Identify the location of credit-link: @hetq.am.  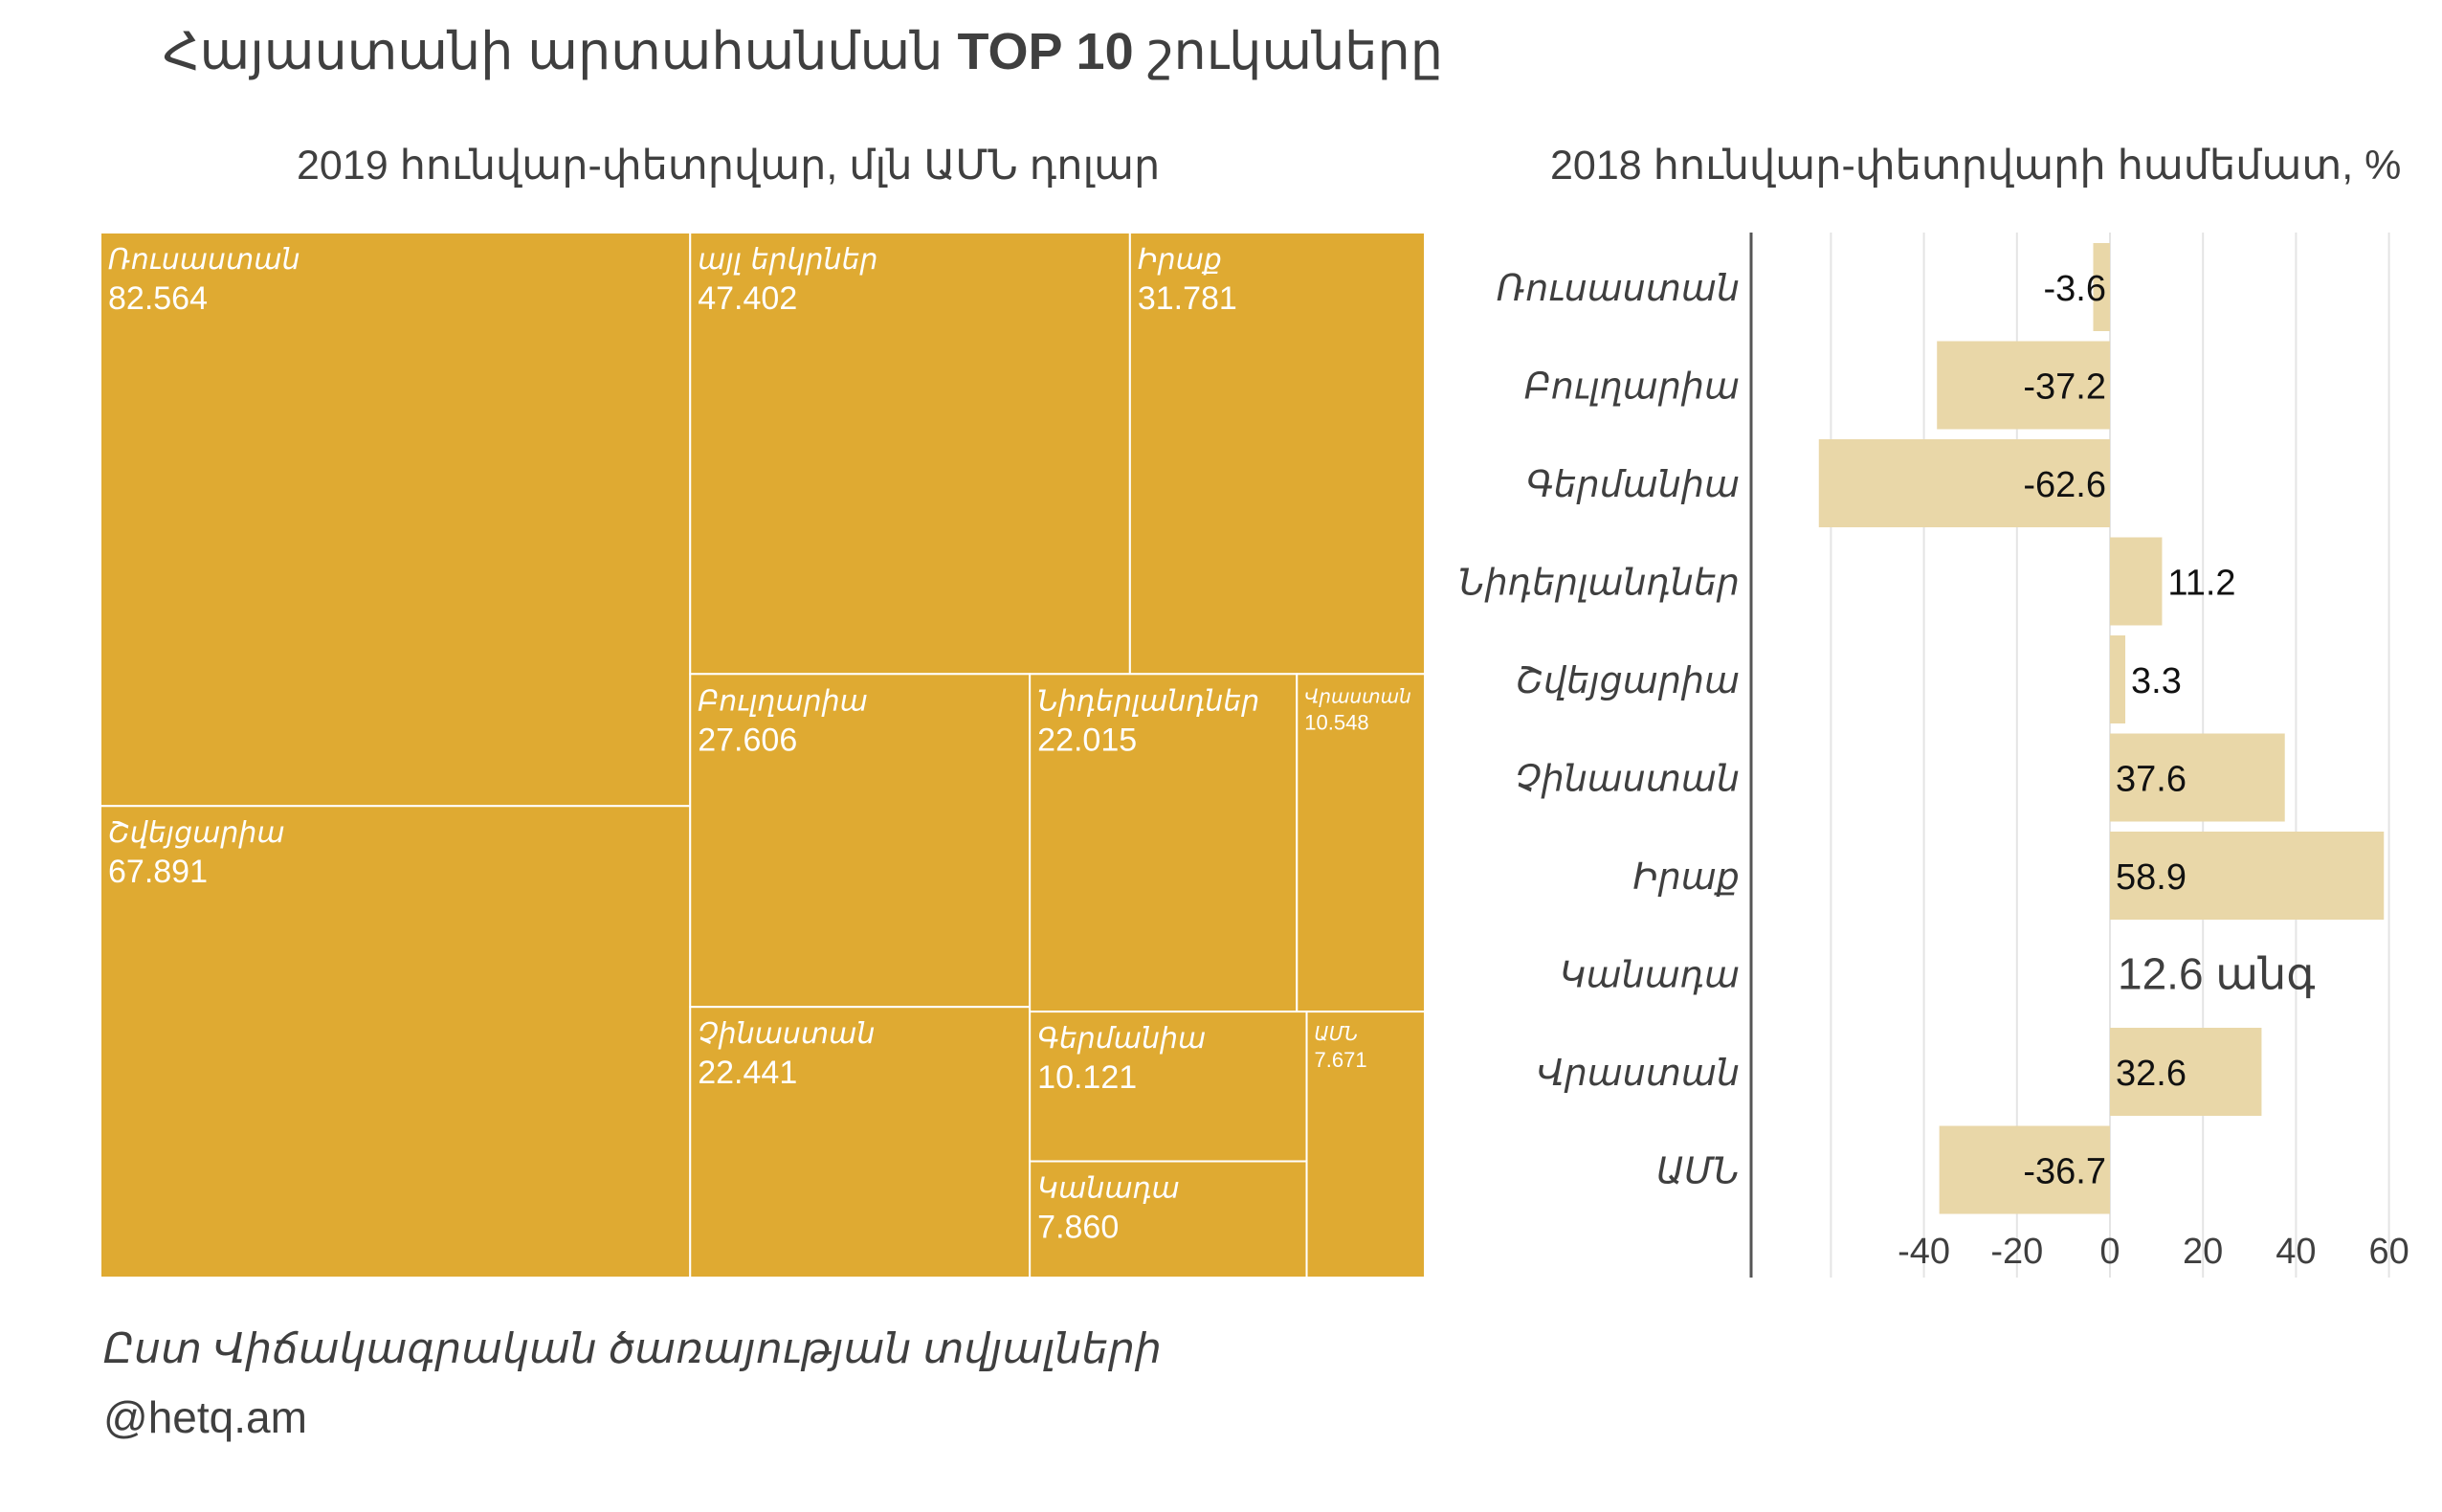
(205, 1417).